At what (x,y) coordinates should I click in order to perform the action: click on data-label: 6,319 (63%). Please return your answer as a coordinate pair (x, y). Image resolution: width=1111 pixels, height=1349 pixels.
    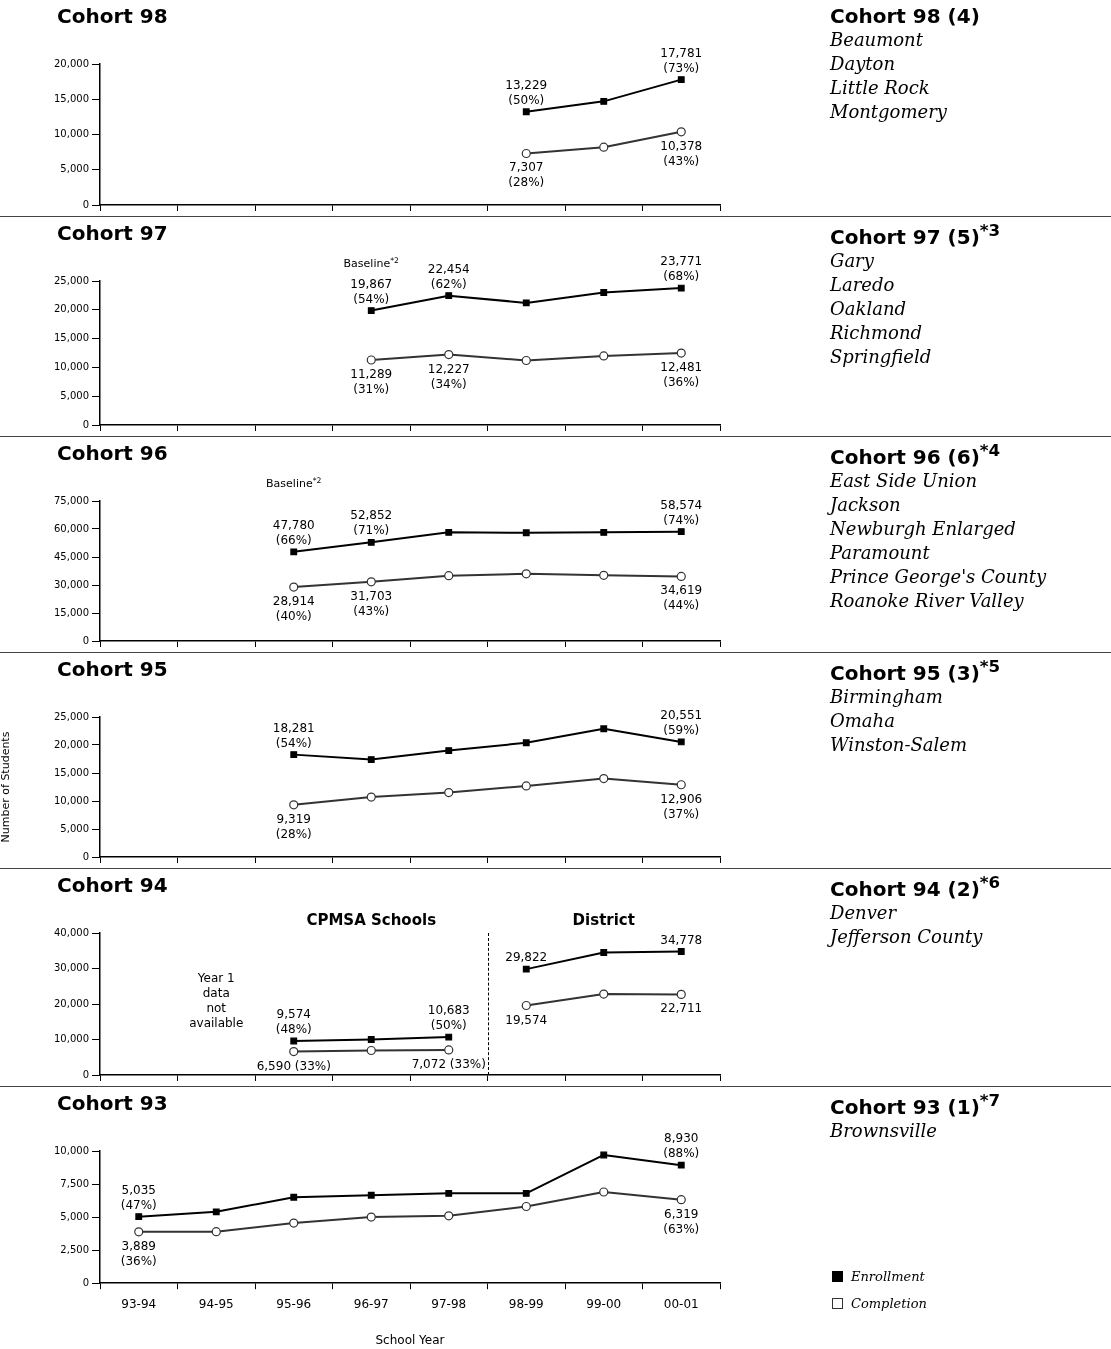
    Looking at the image, I should click on (681, 1221).